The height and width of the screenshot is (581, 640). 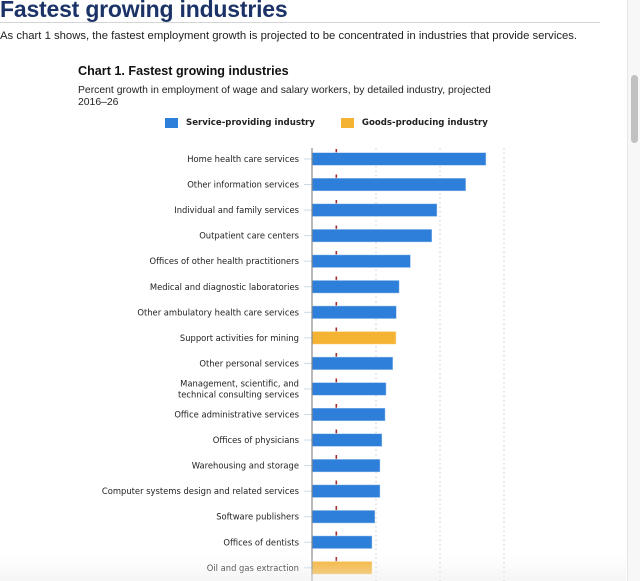 I want to click on category-label: Oil and gas extraction, so click(x=253, y=568).